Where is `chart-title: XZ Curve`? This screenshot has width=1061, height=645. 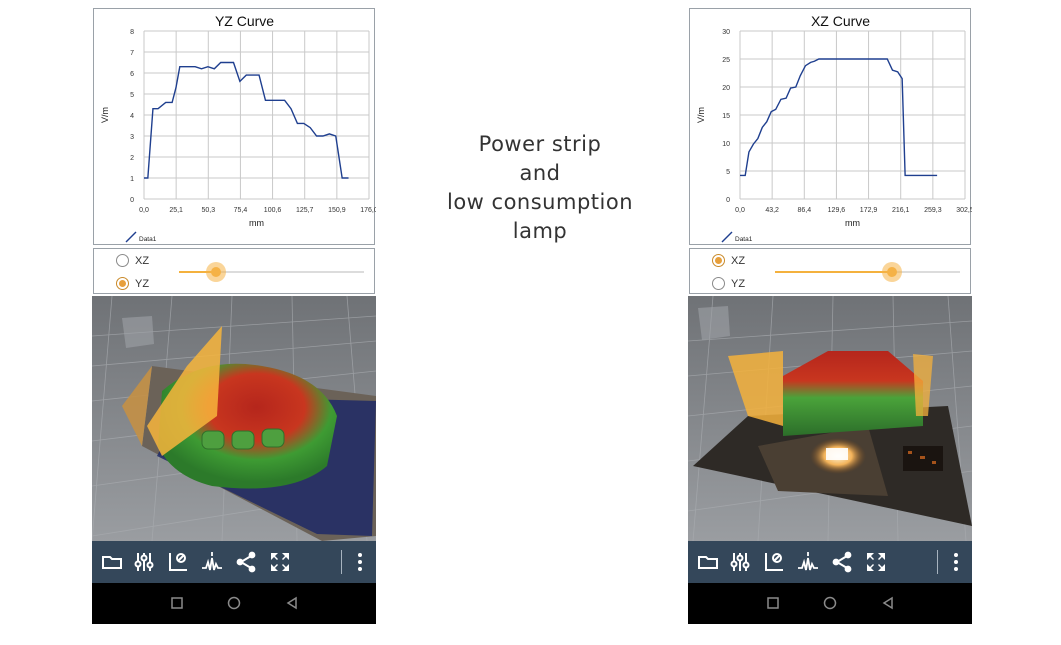 chart-title: XZ Curve is located at coordinates (840, 21).